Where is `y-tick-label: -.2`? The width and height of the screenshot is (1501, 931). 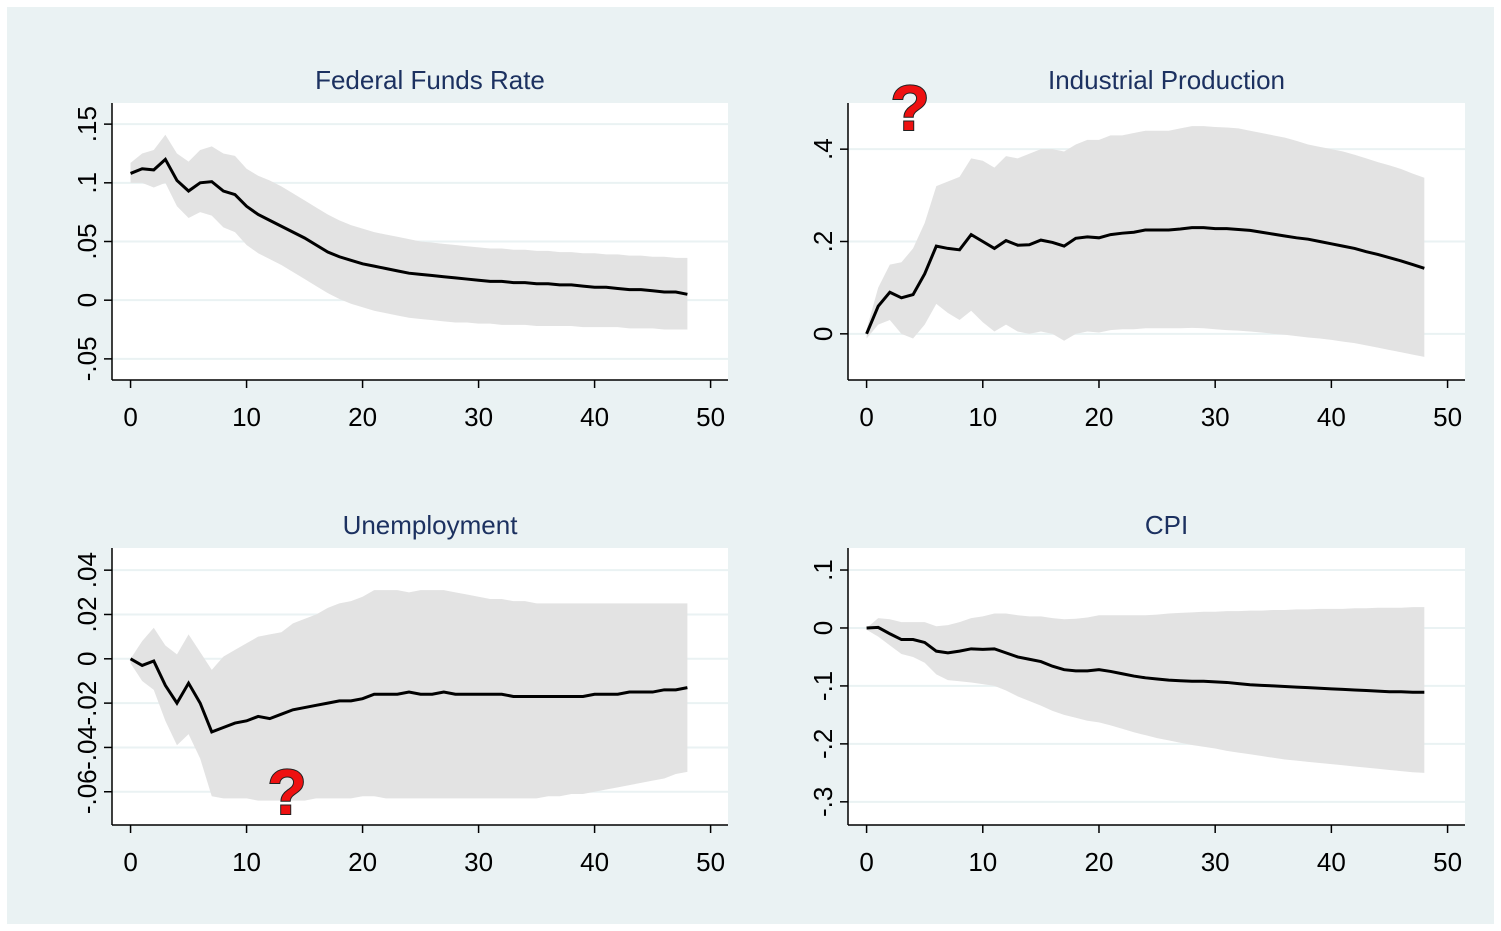
y-tick-label: -.2 is located at coordinates (823, 744).